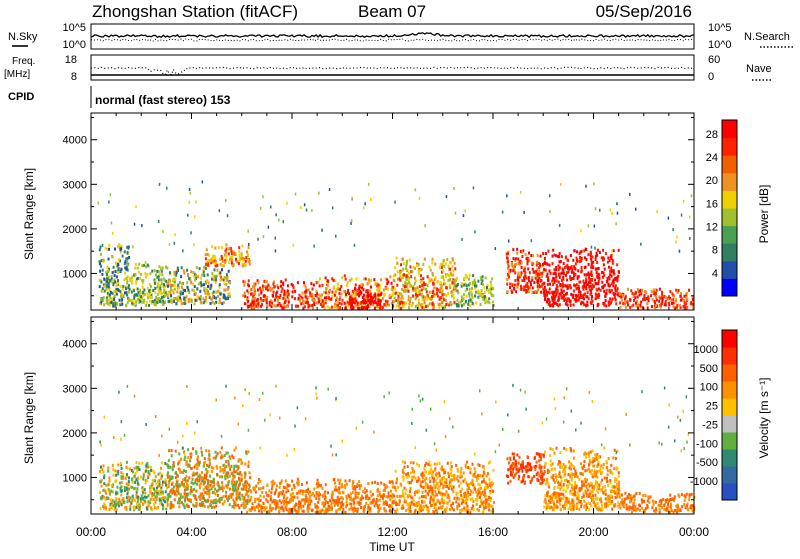 This screenshot has width=800, height=559. Describe the element at coordinates (71, 60) in the screenshot. I see `freq-tick-top: 18` at that location.